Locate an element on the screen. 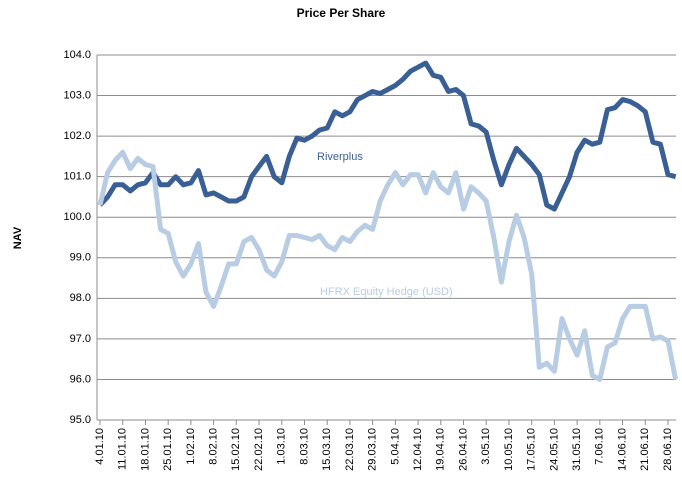 Image resolution: width=682 pixels, height=495 pixels. x-tick-label: 15.03.10 is located at coordinates (327, 449).